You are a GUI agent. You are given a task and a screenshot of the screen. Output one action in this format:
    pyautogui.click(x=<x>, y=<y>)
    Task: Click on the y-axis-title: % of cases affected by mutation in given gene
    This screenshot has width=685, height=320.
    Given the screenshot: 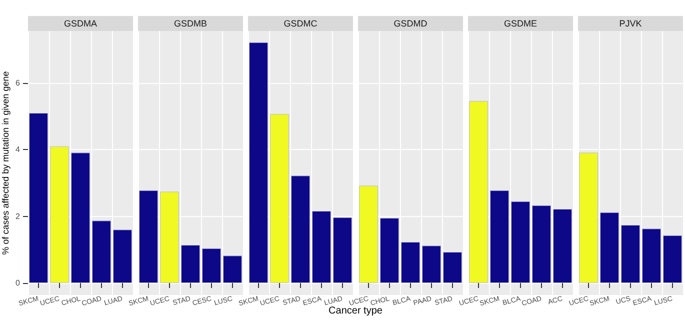 What is the action you would take?
    pyautogui.click(x=5, y=163)
    